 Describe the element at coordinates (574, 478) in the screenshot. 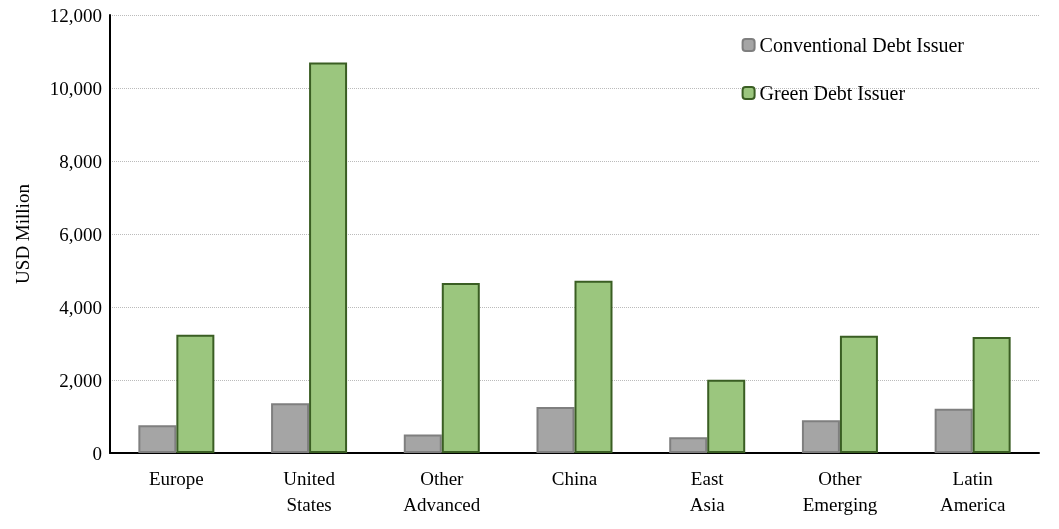

I see `x-tick-label: China` at that location.